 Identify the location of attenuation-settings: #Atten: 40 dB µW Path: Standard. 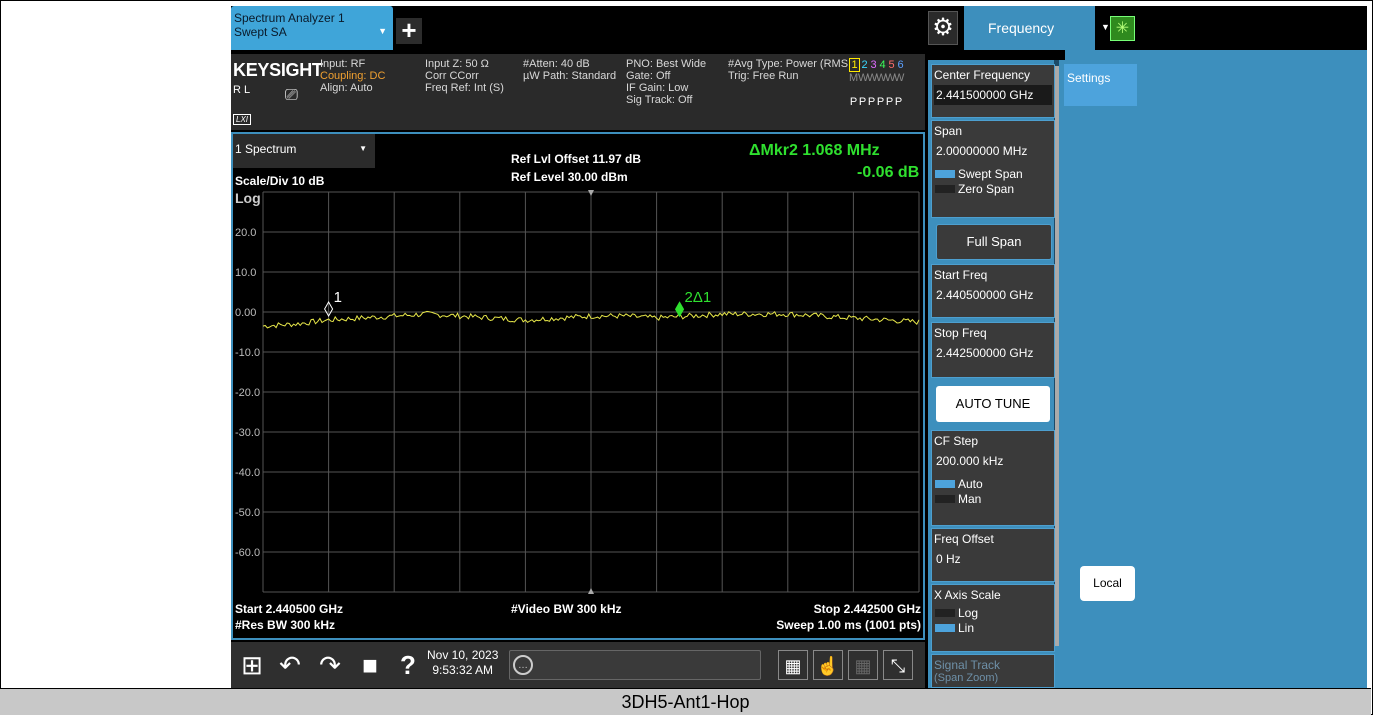
(569, 70).